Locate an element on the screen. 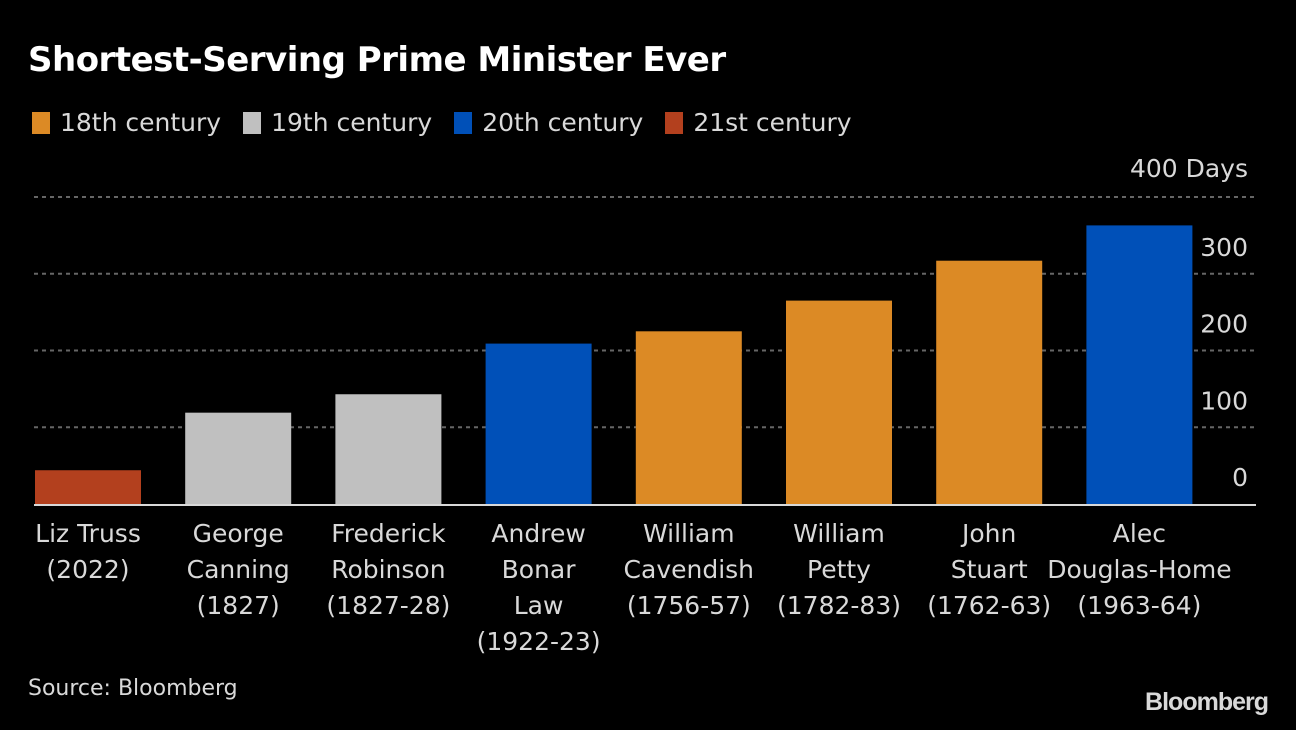 The height and width of the screenshot is (730, 1296). category-label-line: (1762-63) is located at coordinates (989, 605).